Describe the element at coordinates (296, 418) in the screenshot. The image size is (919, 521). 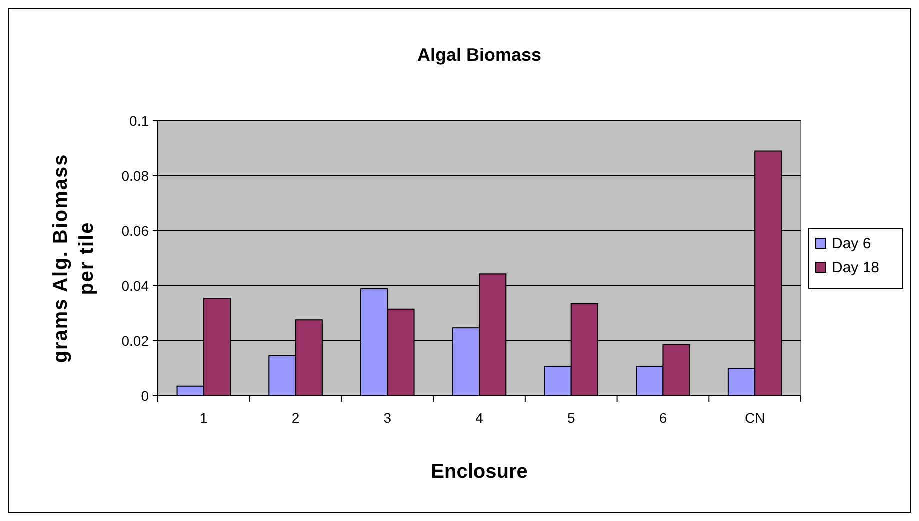
I see `x-tick-label: 2` at that location.